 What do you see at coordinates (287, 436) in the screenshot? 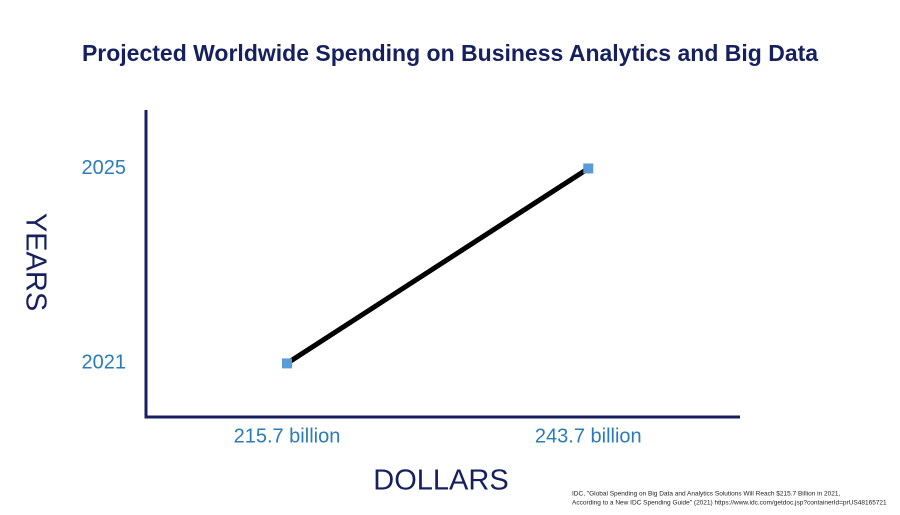
I see `x-tick-label: 215.7 billion` at bounding box center [287, 436].